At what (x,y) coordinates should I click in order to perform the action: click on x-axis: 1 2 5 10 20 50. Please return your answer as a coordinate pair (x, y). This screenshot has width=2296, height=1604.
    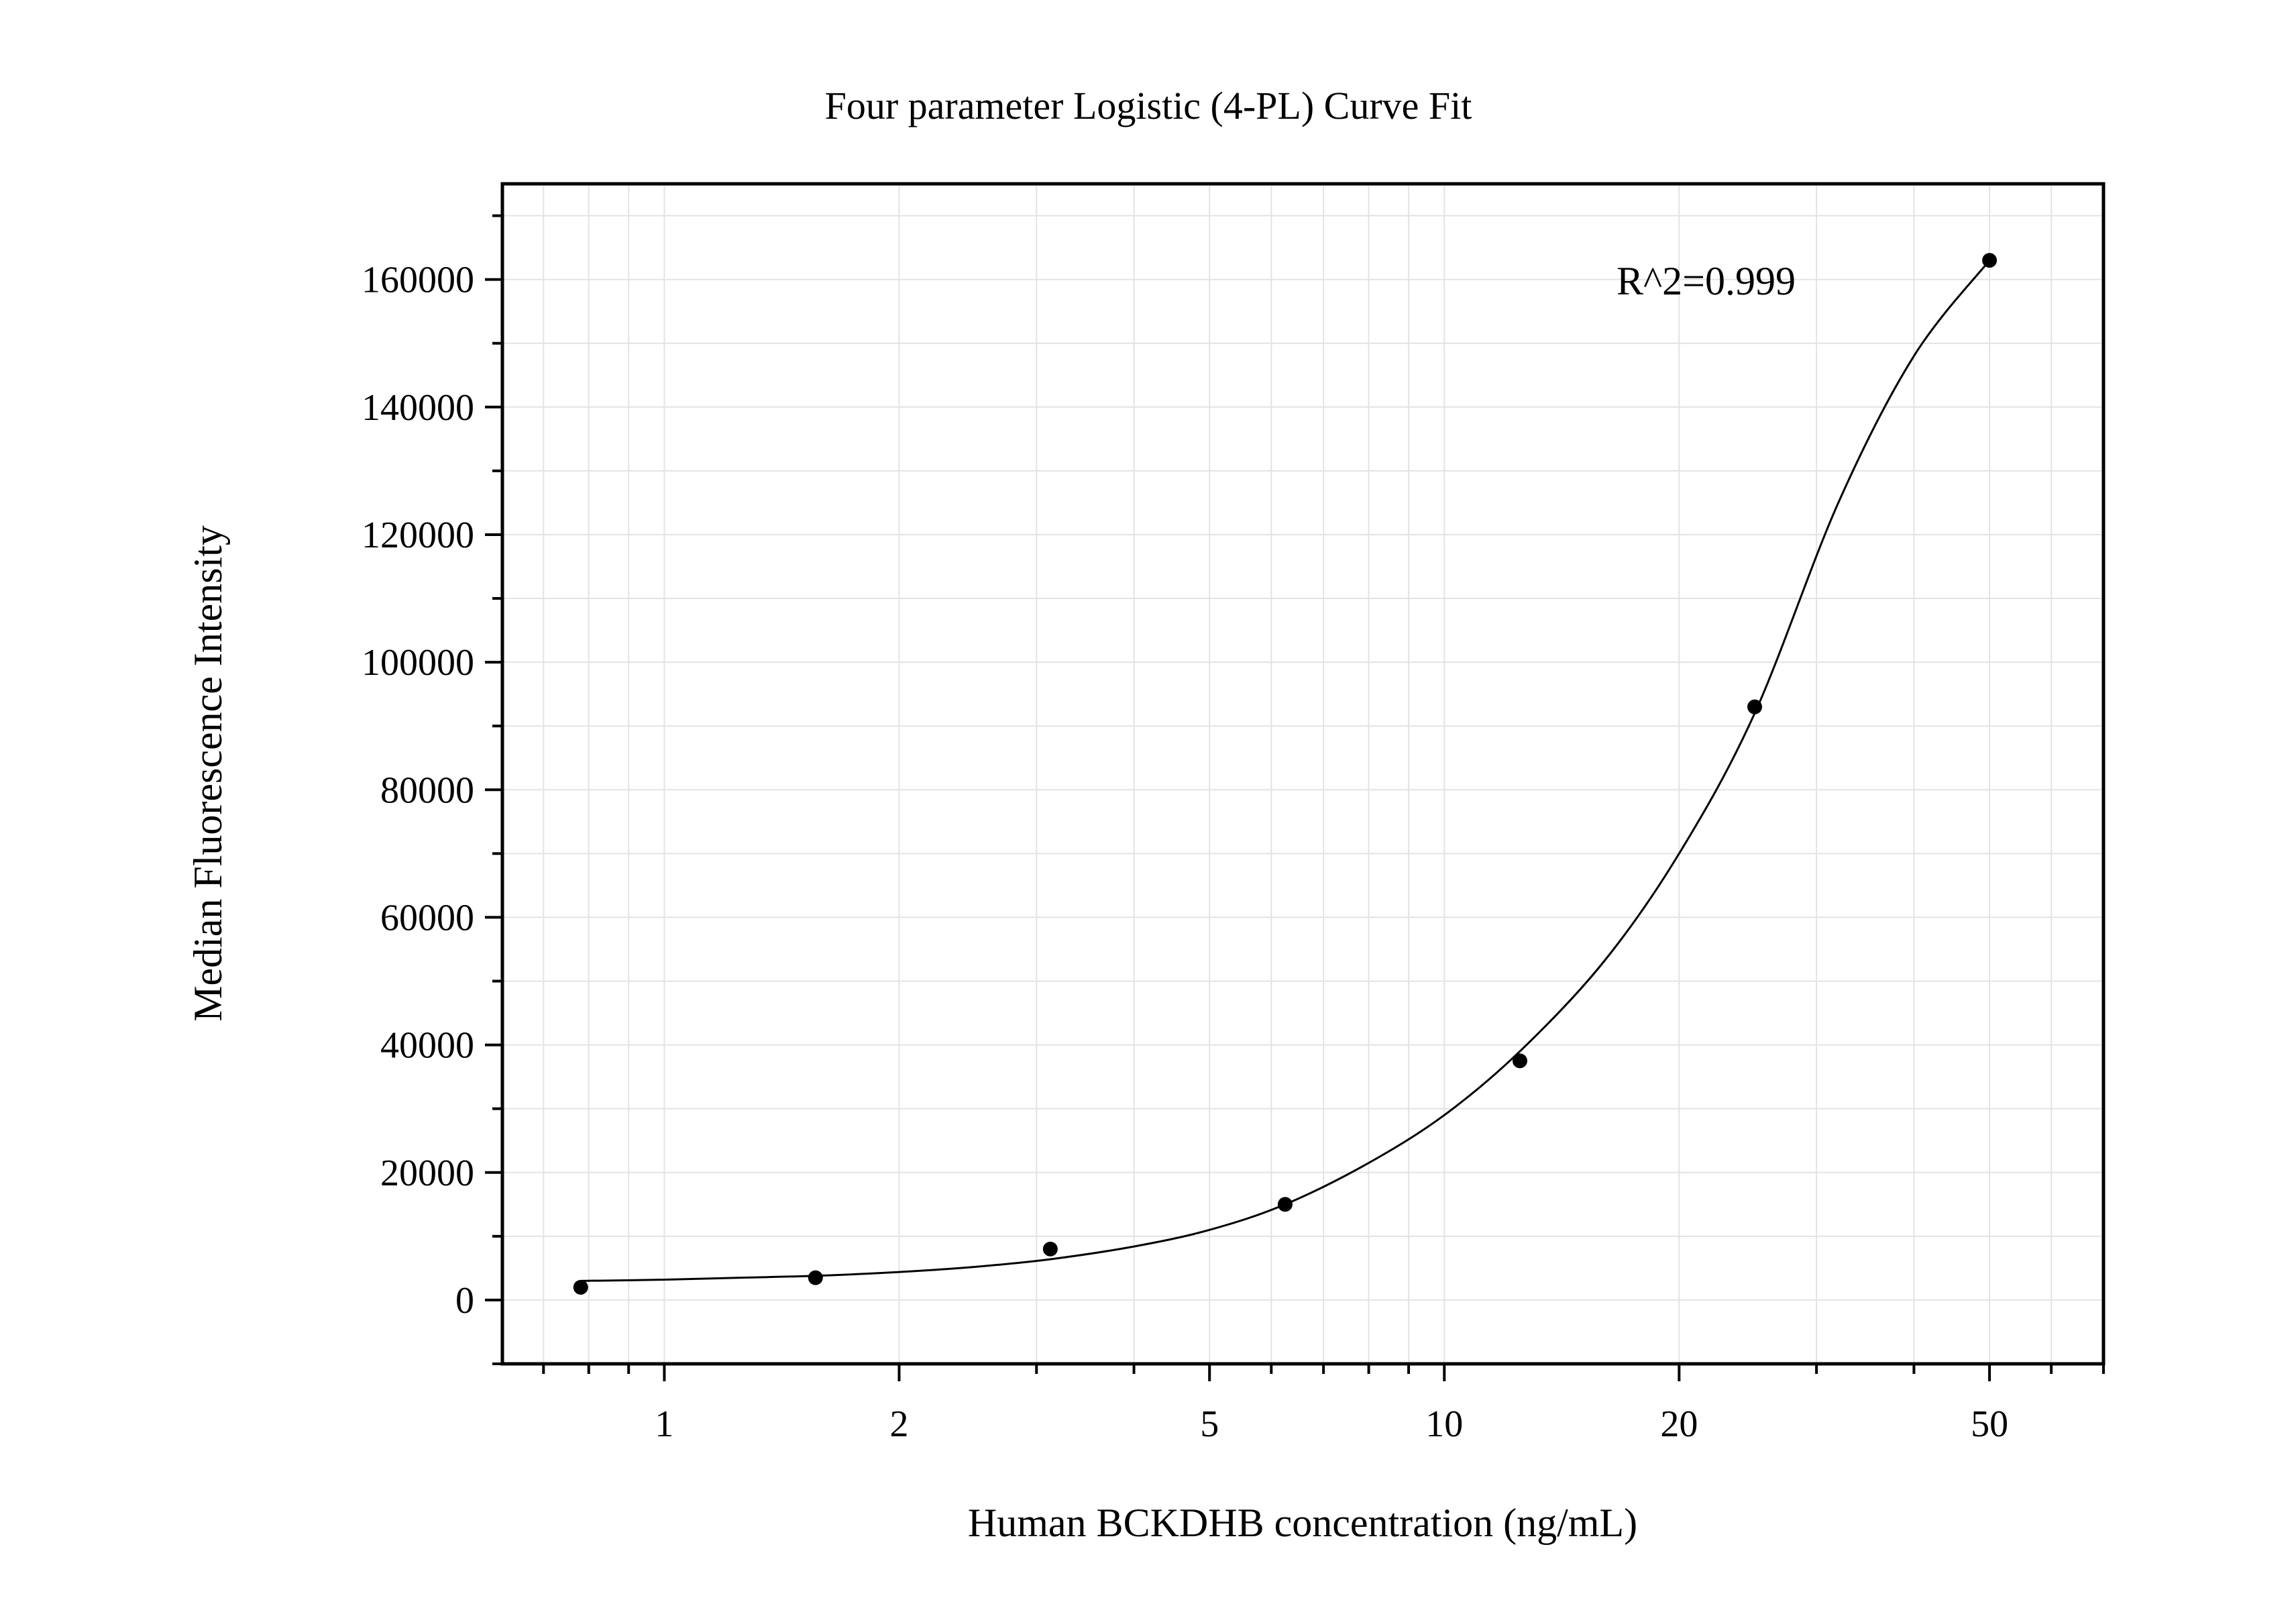
    Looking at the image, I should click on (1323, 1404).